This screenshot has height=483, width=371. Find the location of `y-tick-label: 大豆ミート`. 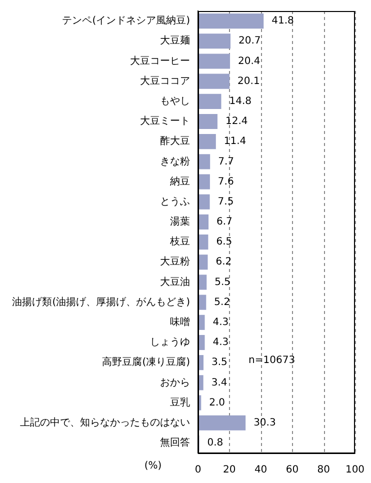

y-tick-label: 大豆ミート is located at coordinates (165, 121).